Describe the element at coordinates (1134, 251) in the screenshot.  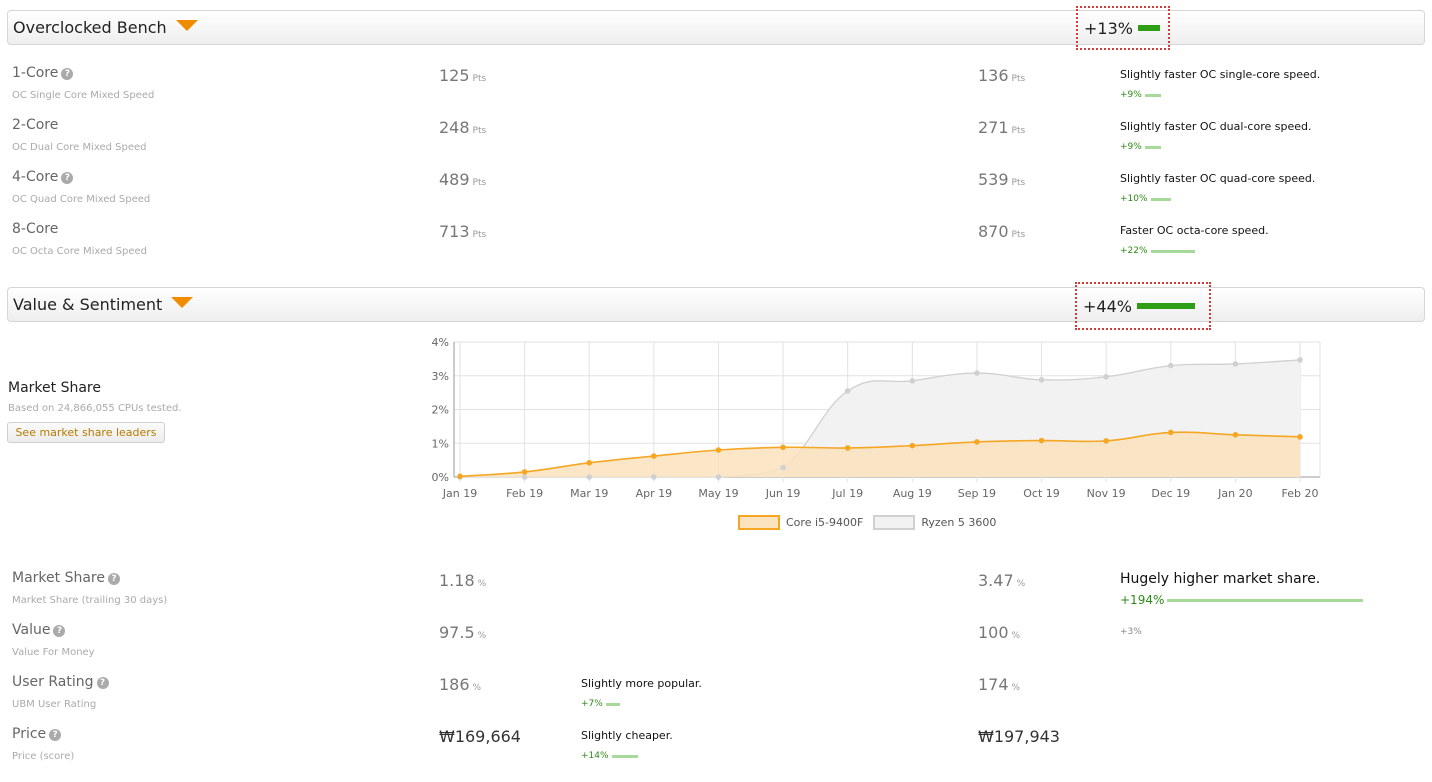
I see `bench-diff-value: +22%` at that location.